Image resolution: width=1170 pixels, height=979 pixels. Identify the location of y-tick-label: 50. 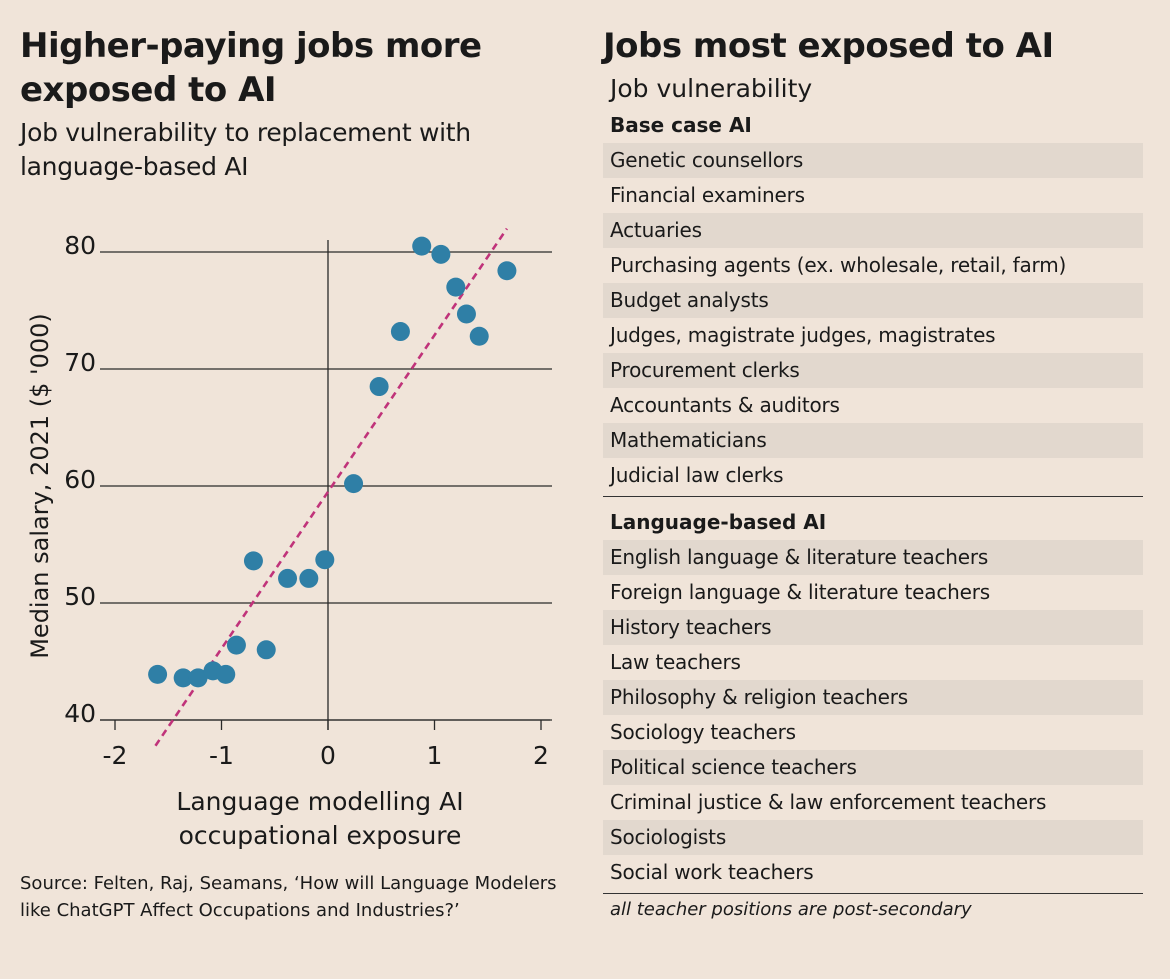
(80, 596).